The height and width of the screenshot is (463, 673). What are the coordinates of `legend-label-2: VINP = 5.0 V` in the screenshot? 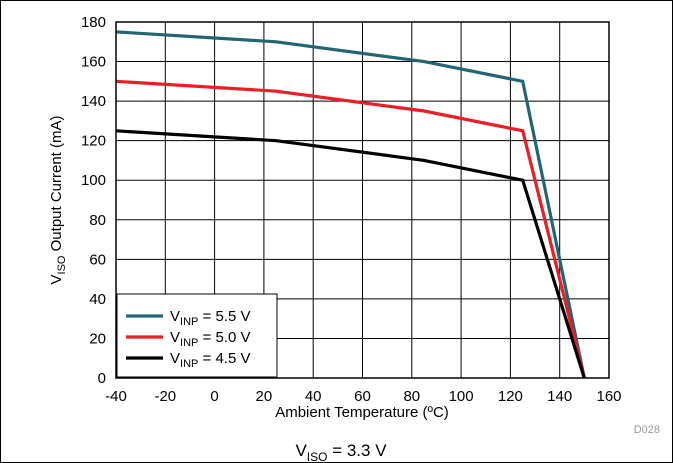 It's located at (210, 339).